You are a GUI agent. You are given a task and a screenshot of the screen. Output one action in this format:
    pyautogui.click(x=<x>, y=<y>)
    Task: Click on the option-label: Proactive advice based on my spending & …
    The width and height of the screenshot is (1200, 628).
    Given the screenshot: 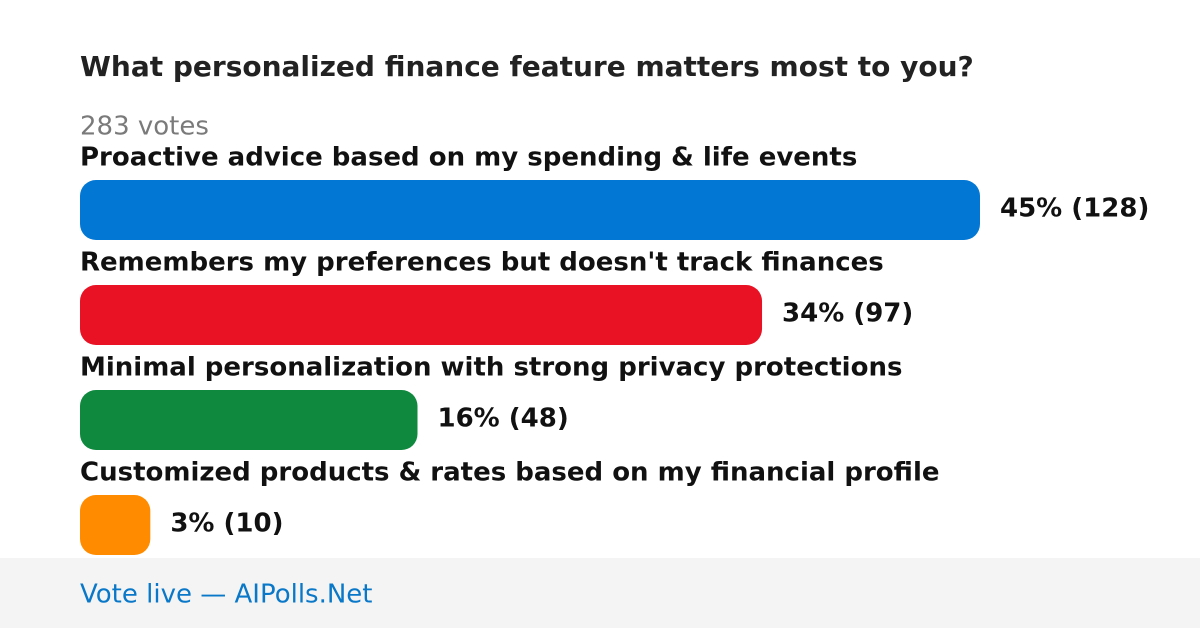 What is the action you would take?
    pyautogui.click(x=468, y=158)
    